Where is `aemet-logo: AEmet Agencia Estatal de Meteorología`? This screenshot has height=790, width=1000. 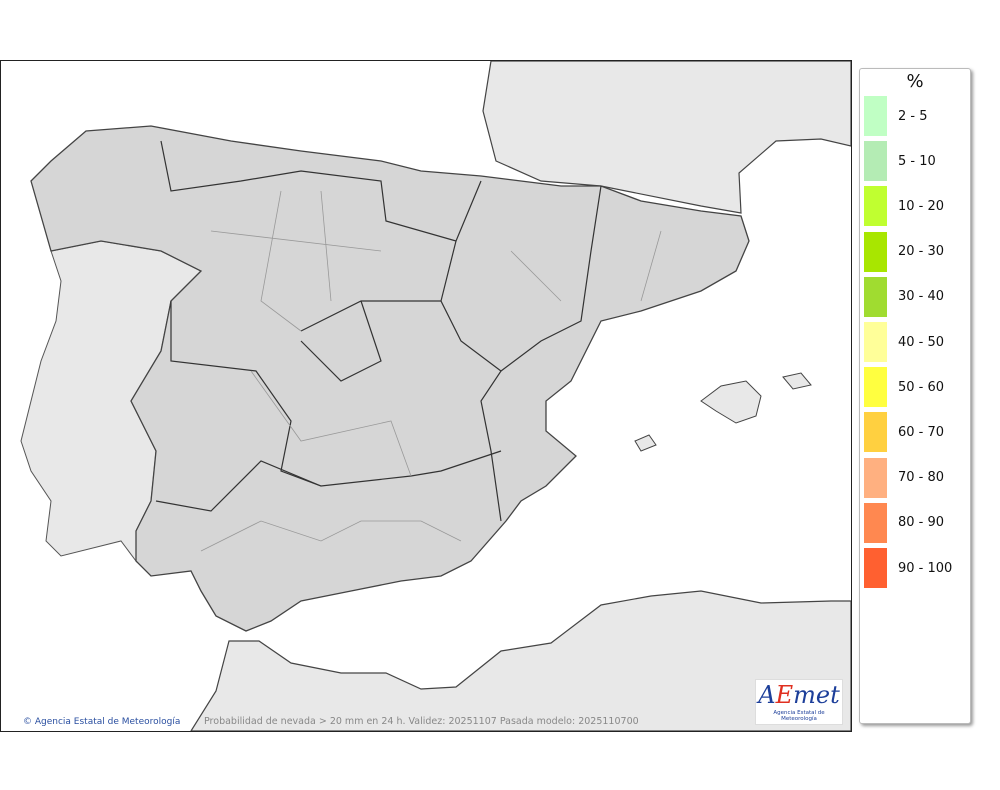
aemet-logo: AEmet Agencia Estatal de Meteorología is located at coordinates (799, 702).